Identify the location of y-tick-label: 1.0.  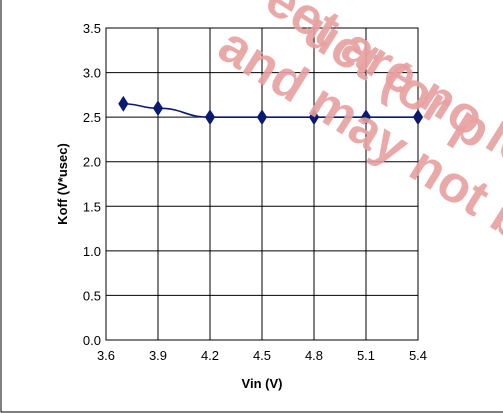
(92, 251).